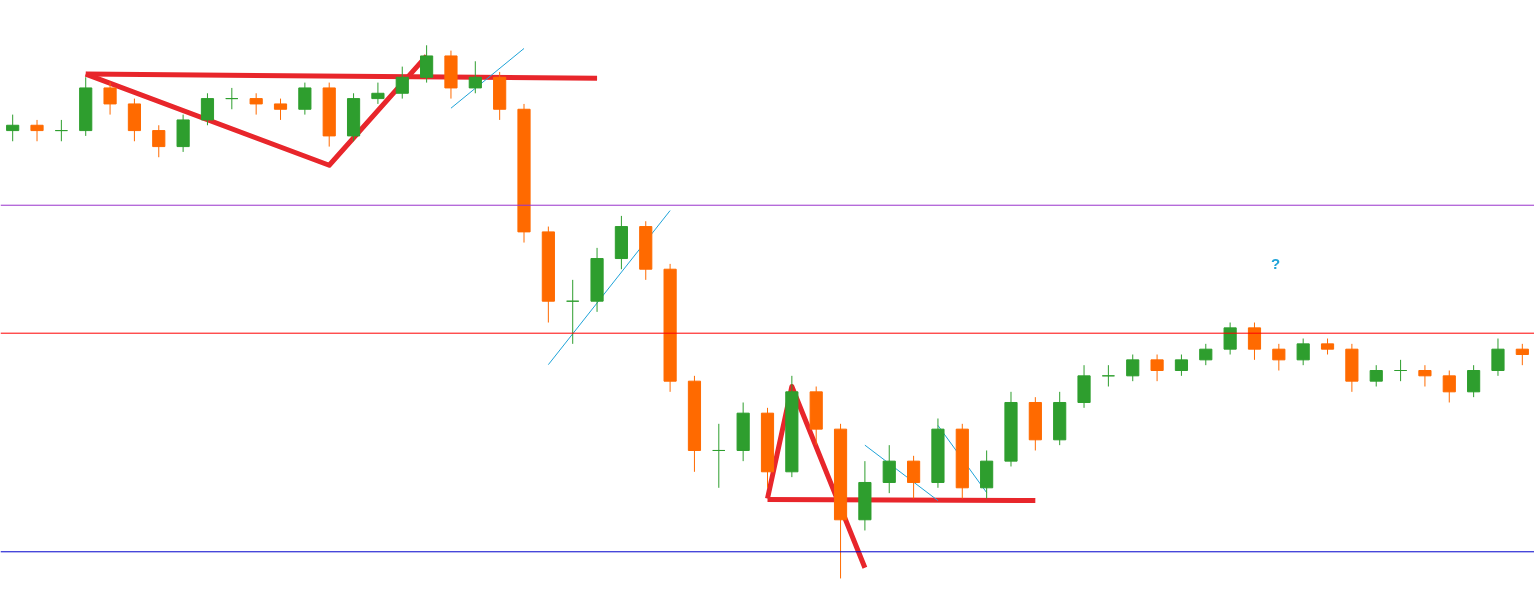 This screenshot has height=595, width=1534. What do you see at coordinates (1275, 263) in the screenshot?
I see `annotation: ?` at bounding box center [1275, 263].